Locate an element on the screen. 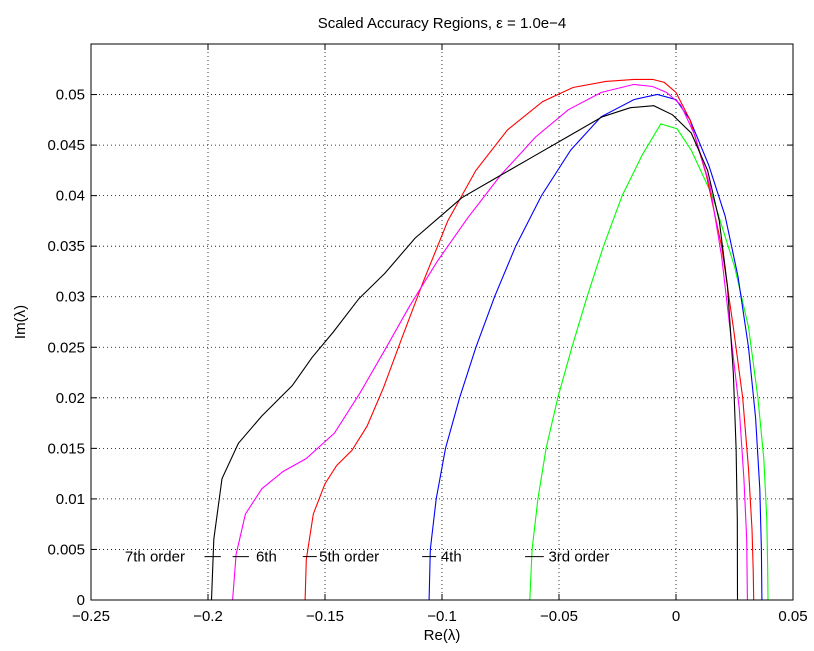 The width and height of the screenshot is (814, 651). x-tick-label: 0.05 is located at coordinates (792, 616).